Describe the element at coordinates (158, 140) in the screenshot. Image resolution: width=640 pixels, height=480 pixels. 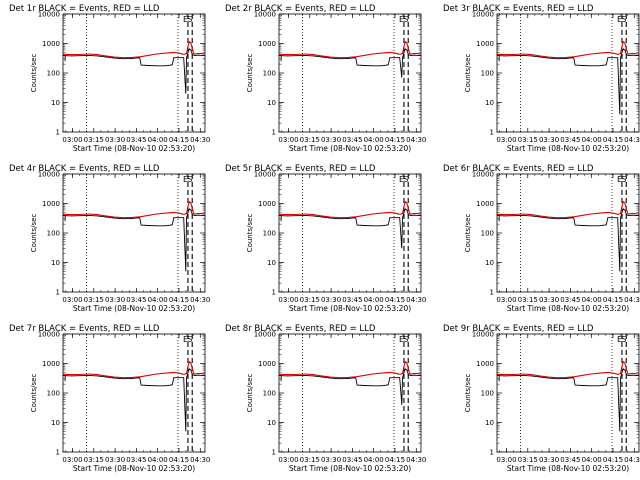
I see `x-tick-label: 04:00` at that location.